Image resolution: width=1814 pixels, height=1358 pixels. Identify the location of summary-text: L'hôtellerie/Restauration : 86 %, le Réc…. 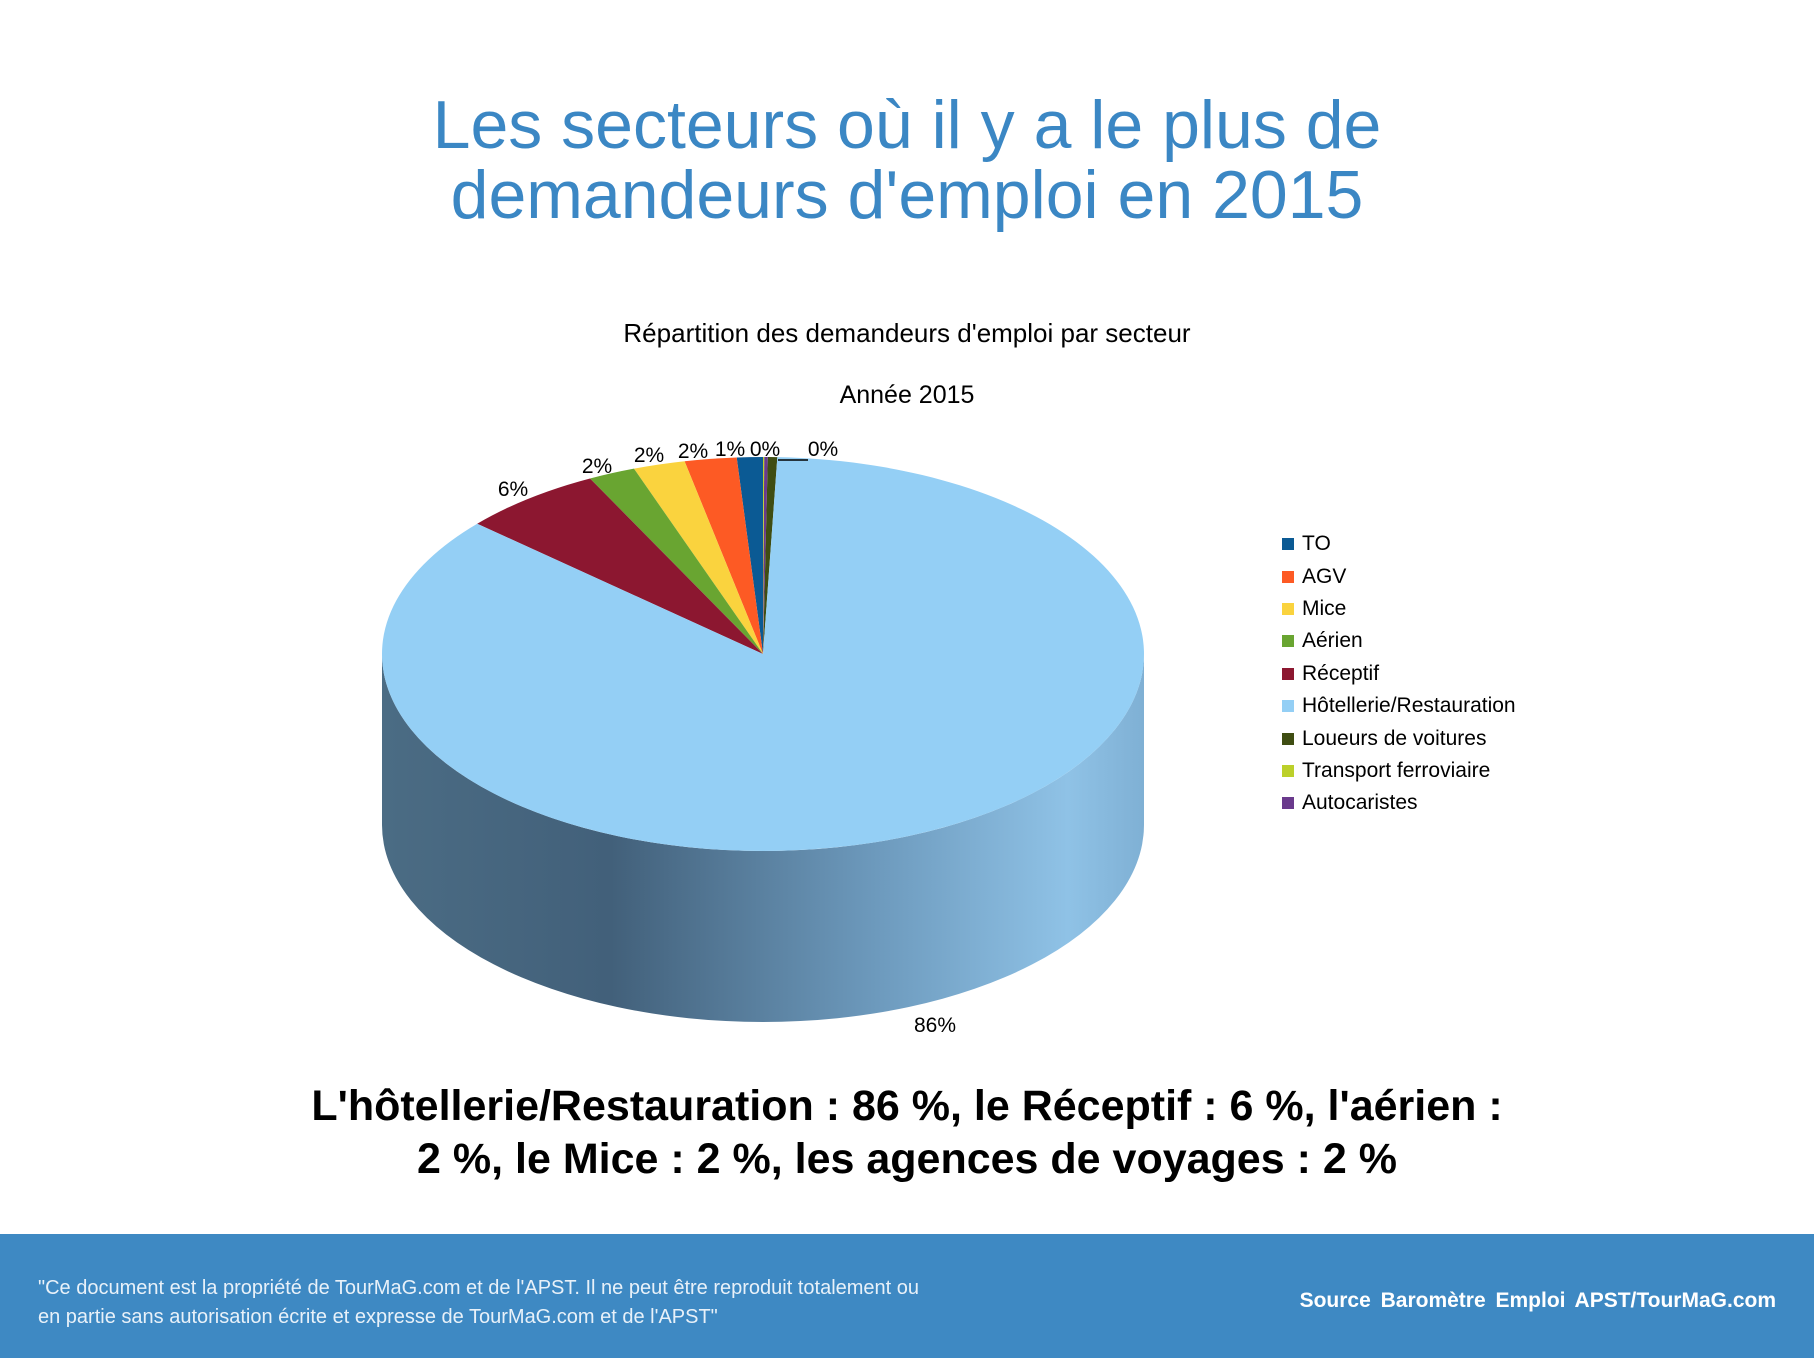
(907, 1133).